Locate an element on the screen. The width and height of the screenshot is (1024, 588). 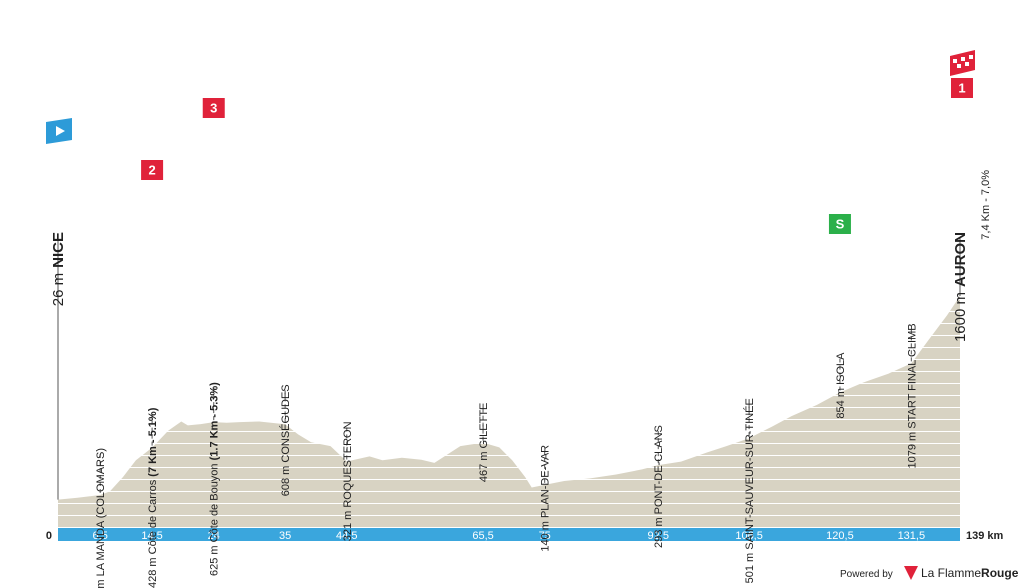
finish-label: 1600 m AURON is located at coordinates (960, 287).